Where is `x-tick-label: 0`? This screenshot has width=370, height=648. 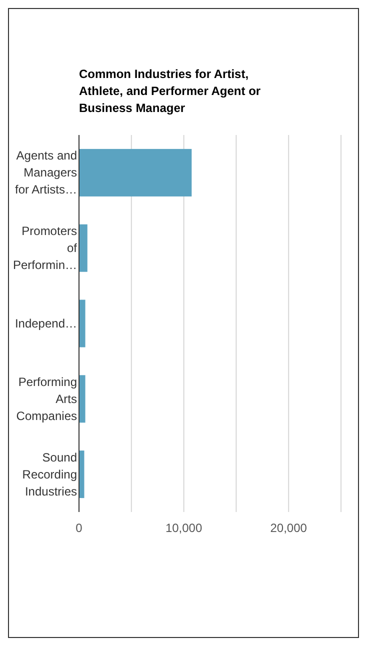
x-tick-label: 0 is located at coordinates (79, 528).